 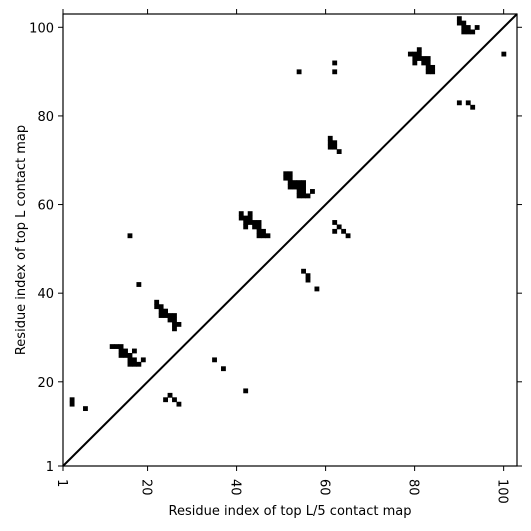 I want to click on y-tick-label: 60, so click(x=45, y=206).